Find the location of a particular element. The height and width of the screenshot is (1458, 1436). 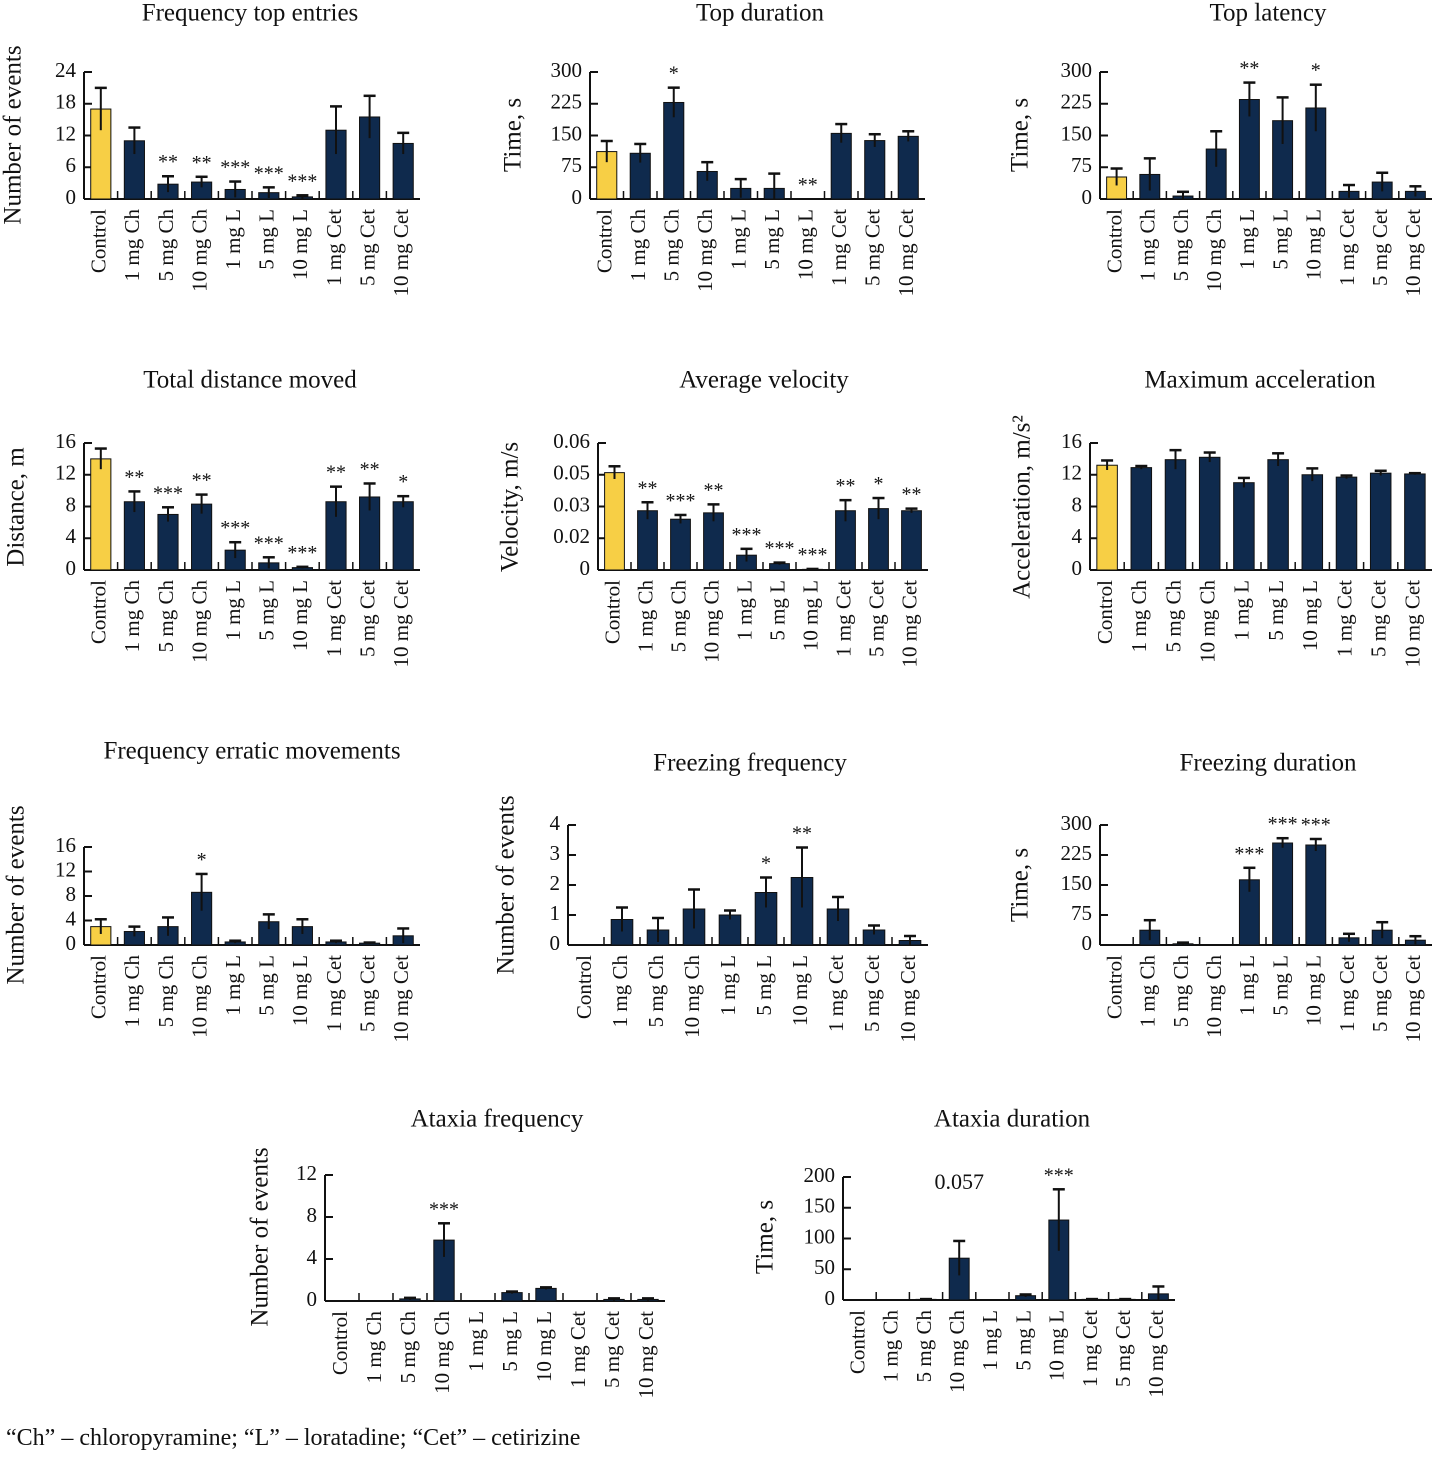

y-axis-label: Distance, m is located at coordinates (16, 507).